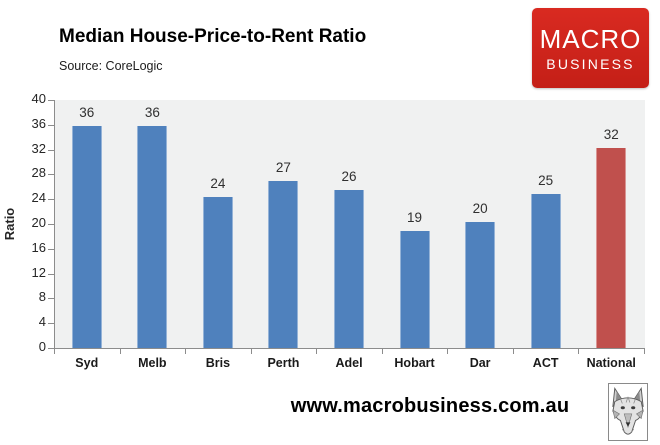  What do you see at coordinates (415, 217) in the screenshot?
I see `bar-value-label: 19` at bounding box center [415, 217].